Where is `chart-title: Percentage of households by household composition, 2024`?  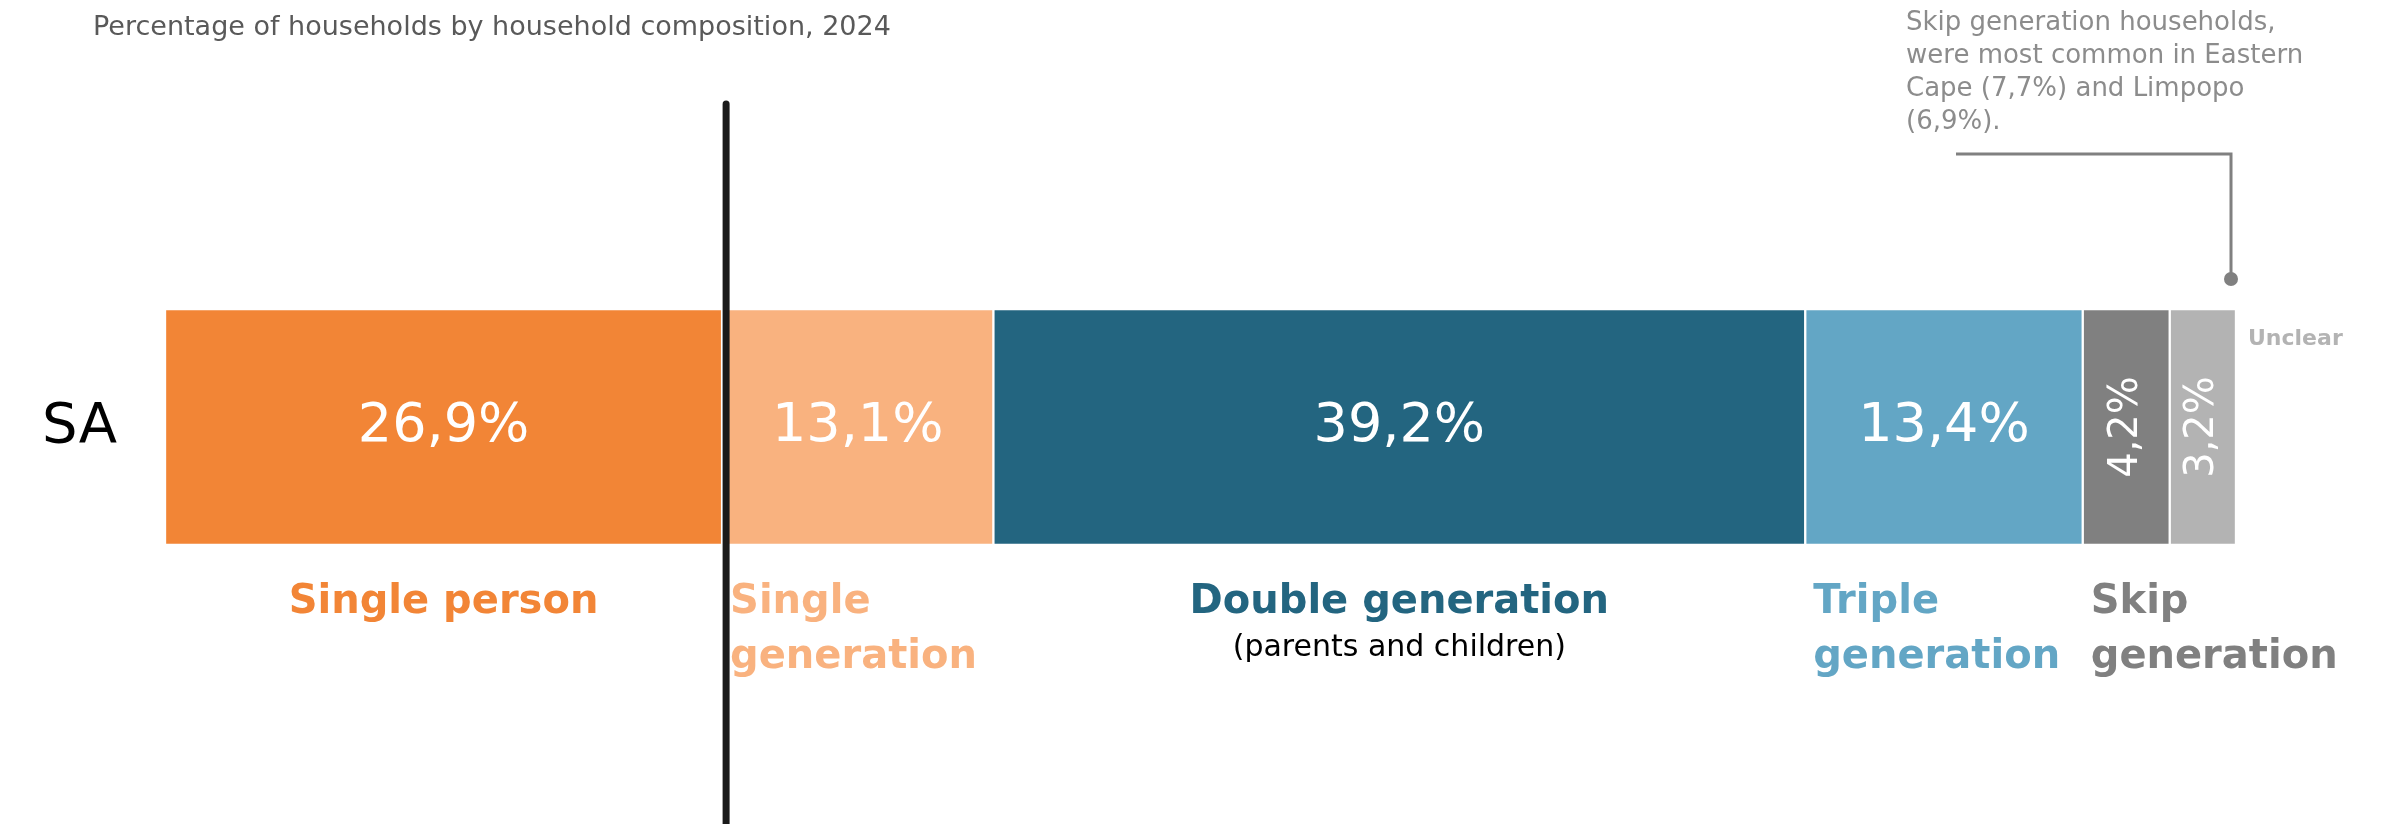
chart-title: Percentage of households by household composition, 2024 is located at coordinates (492, 25).